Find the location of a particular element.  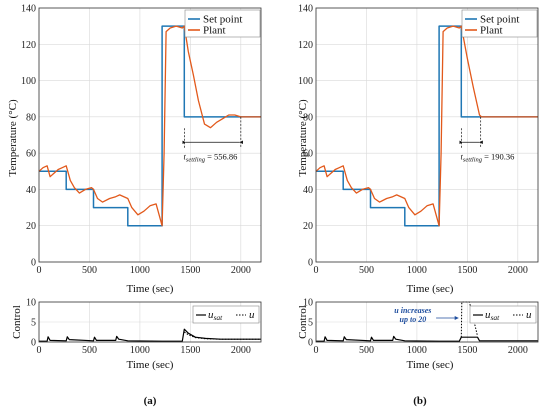

panel-label-a: (a) is located at coordinates (150, 401).